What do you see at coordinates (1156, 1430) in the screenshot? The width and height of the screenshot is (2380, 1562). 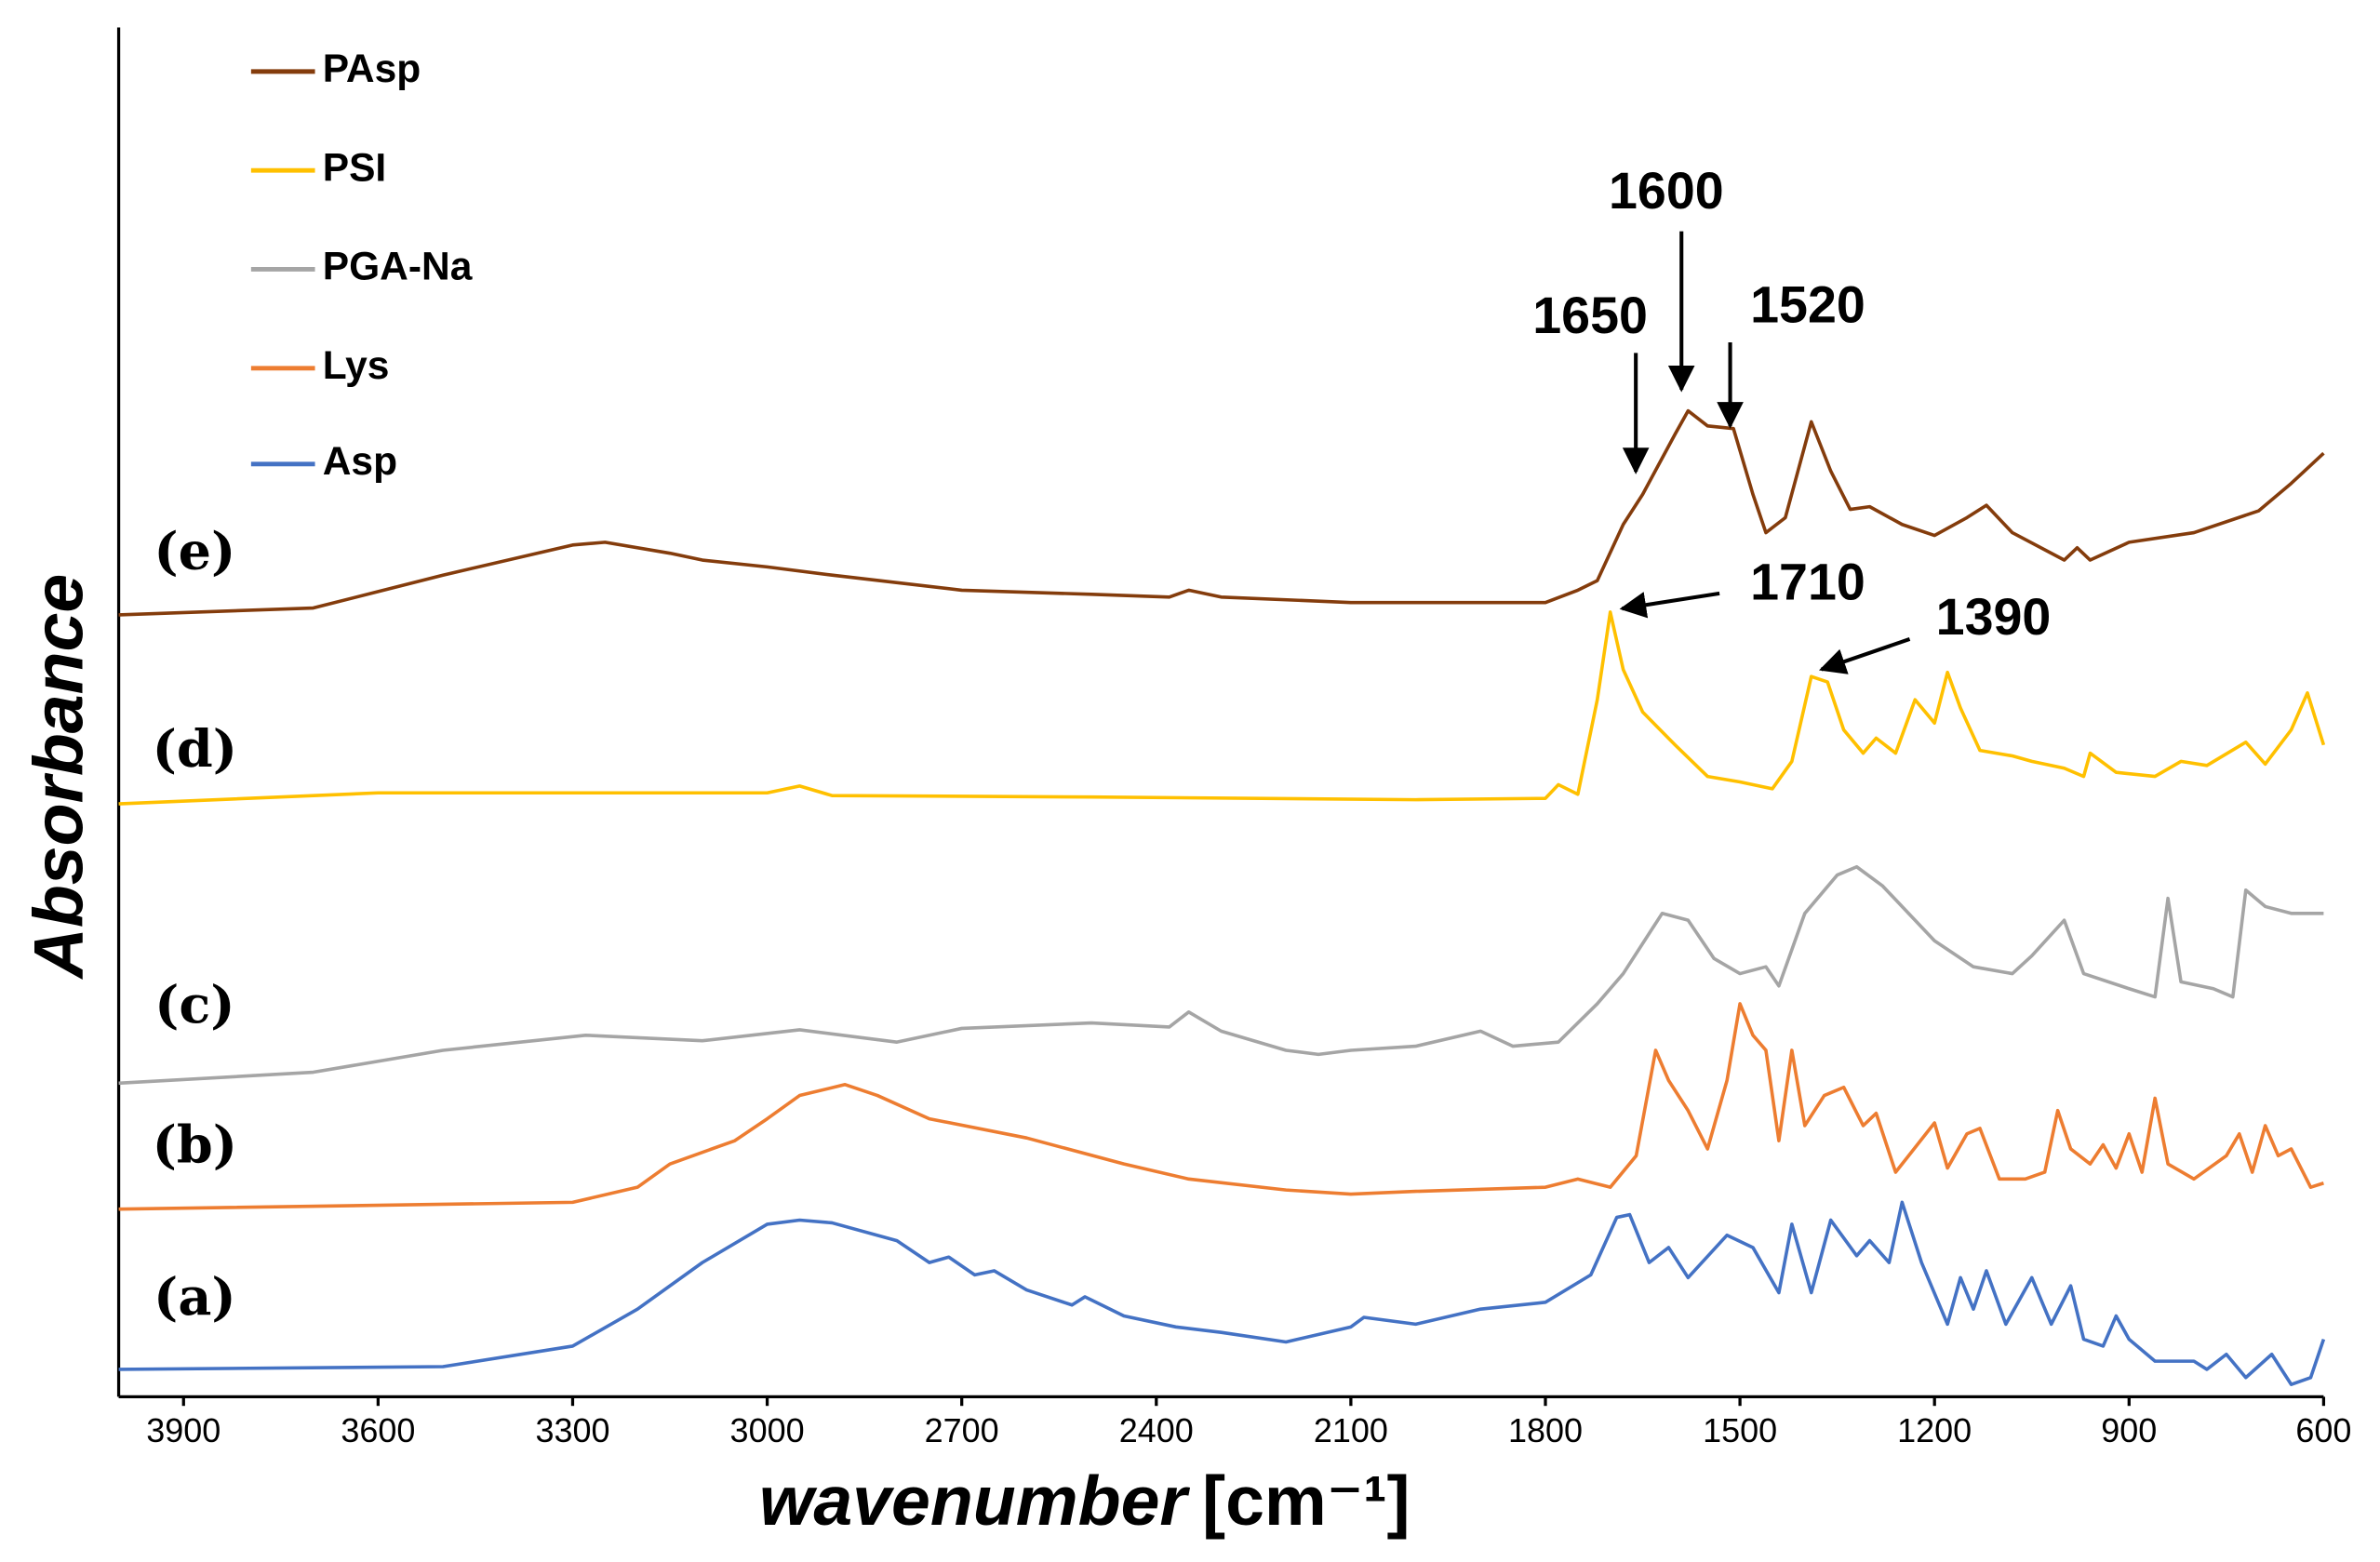 I see `x-tick-label: 2400` at bounding box center [1156, 1430].